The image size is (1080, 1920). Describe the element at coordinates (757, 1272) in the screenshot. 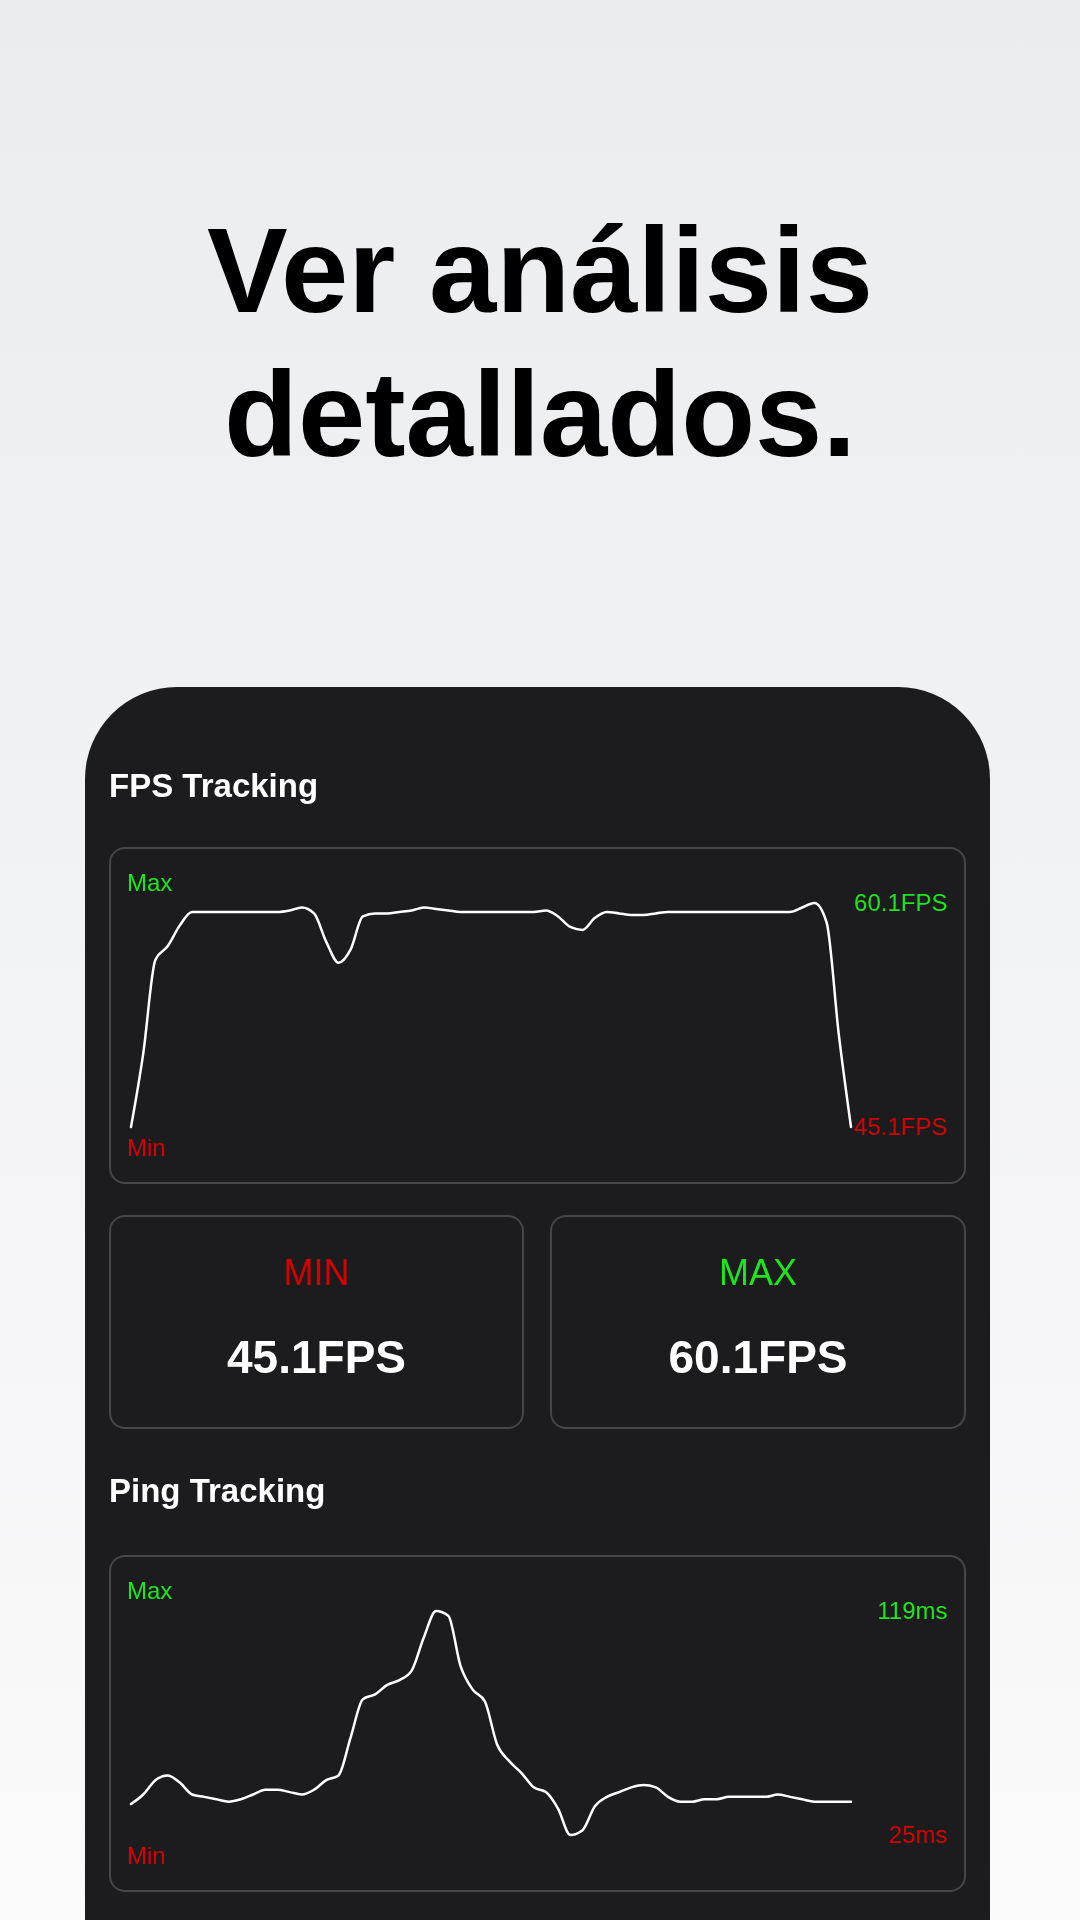

I see `text: MAX` at that location.